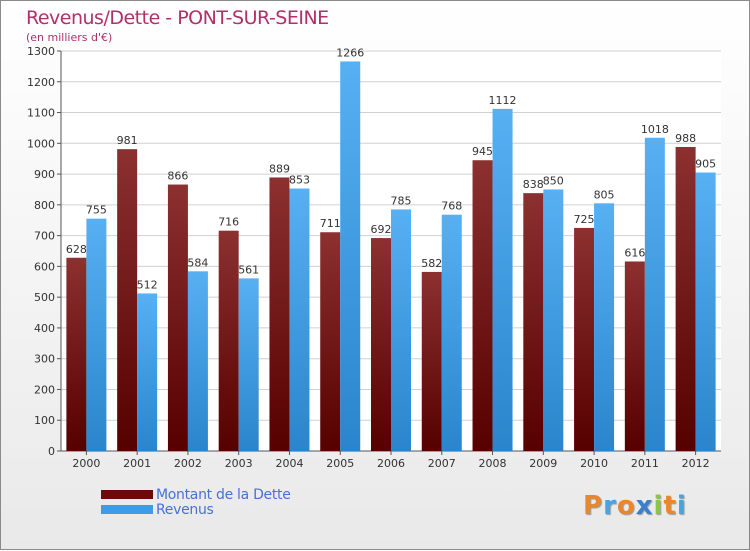 The image size is (750, 551). Describe the element at coordinates (584, 219) in the screenshot. I see `data-label-debt: 725` at that location.